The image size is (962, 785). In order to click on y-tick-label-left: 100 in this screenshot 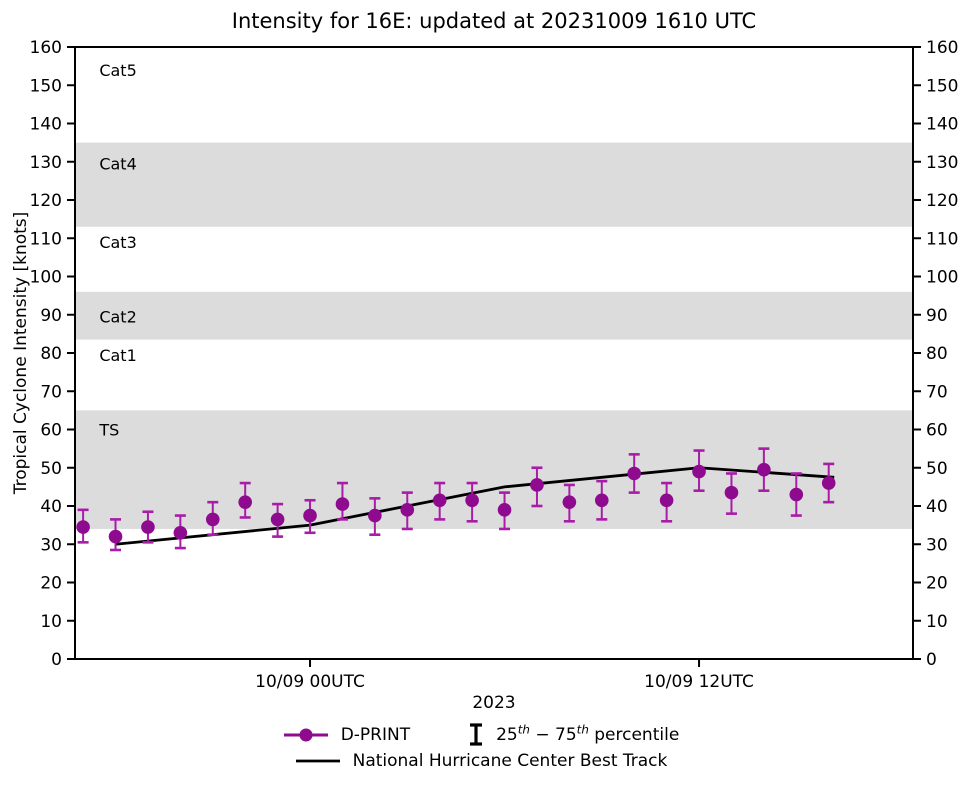, I will do `click(46, 278)`.